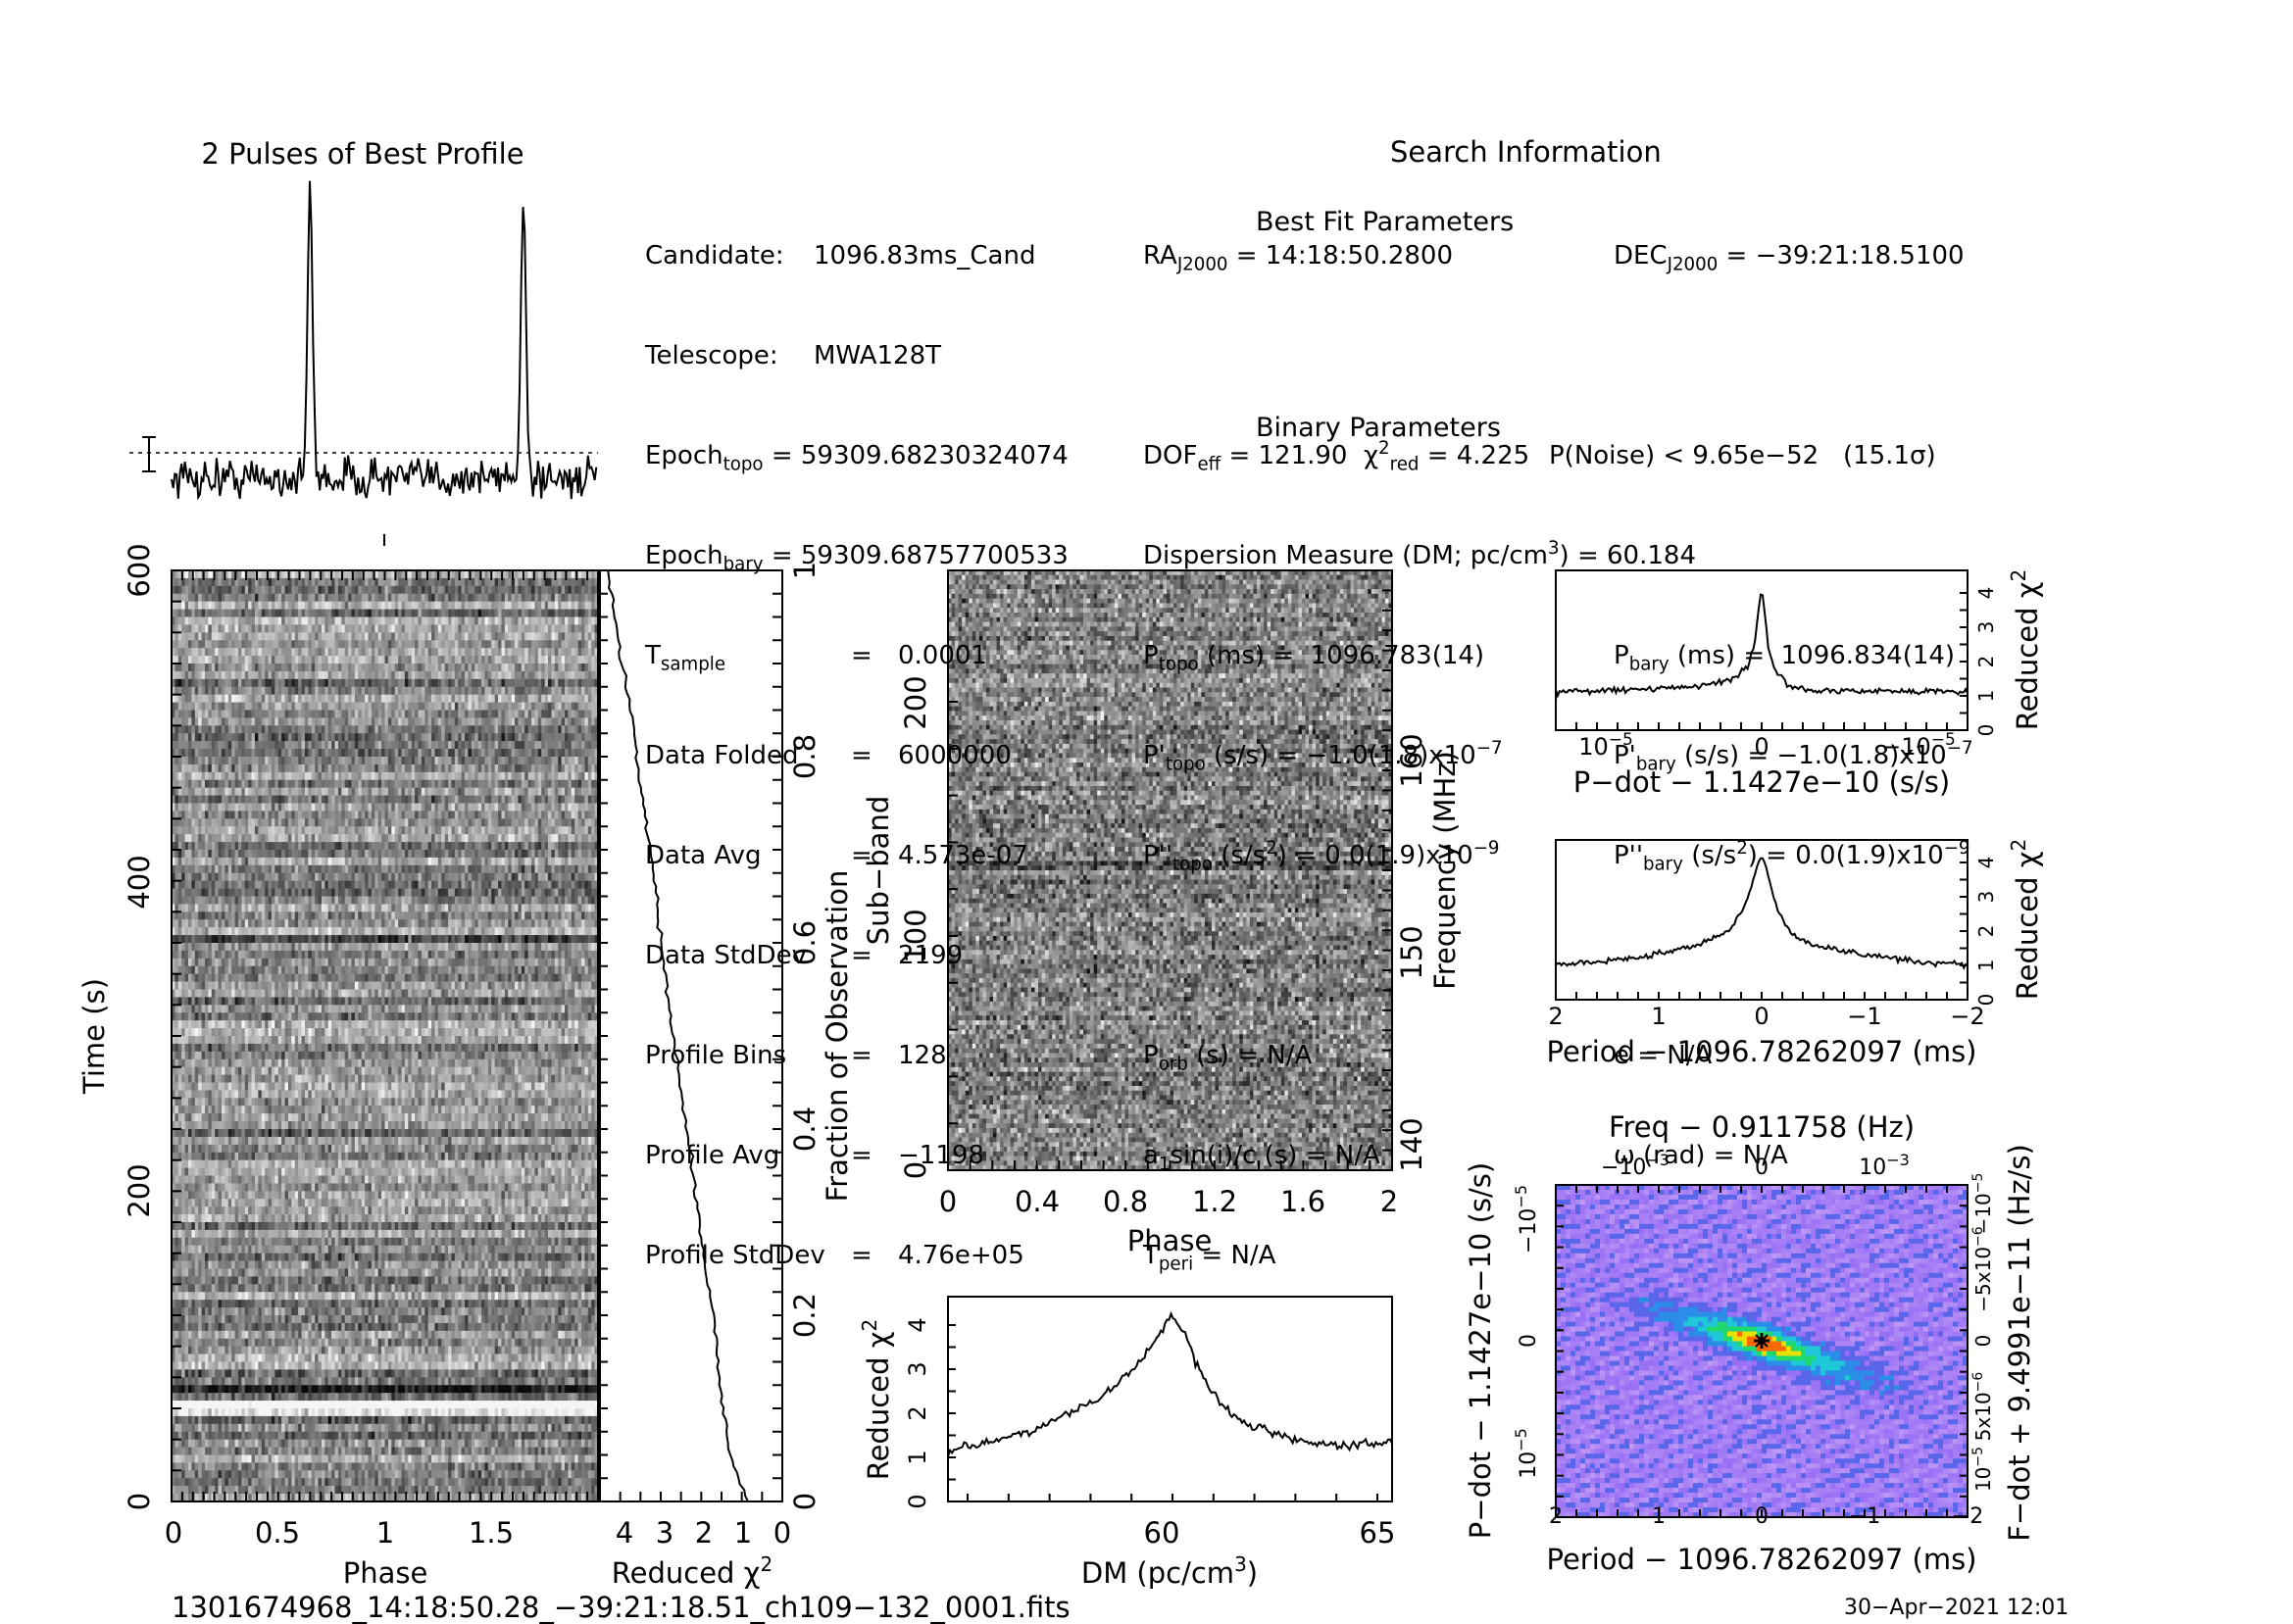 This screenshot has height=1624, width=2293. What do you see at coordinates (1169, 1571) in the screenshot?
I see `dm-xlabel: DM (pc/cm3)` at bounding box center [1169, 1571].